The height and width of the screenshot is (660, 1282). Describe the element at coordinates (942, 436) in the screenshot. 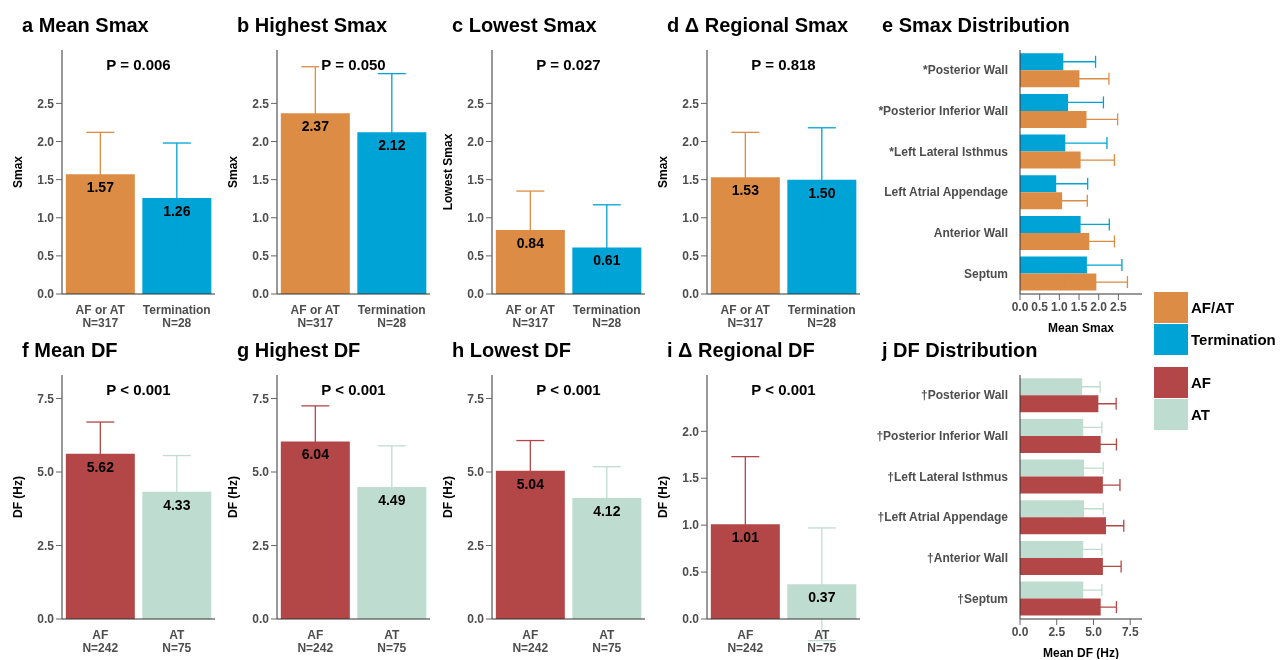

I see `y-tick-label: †Posterior Inferior Wall` at that location.